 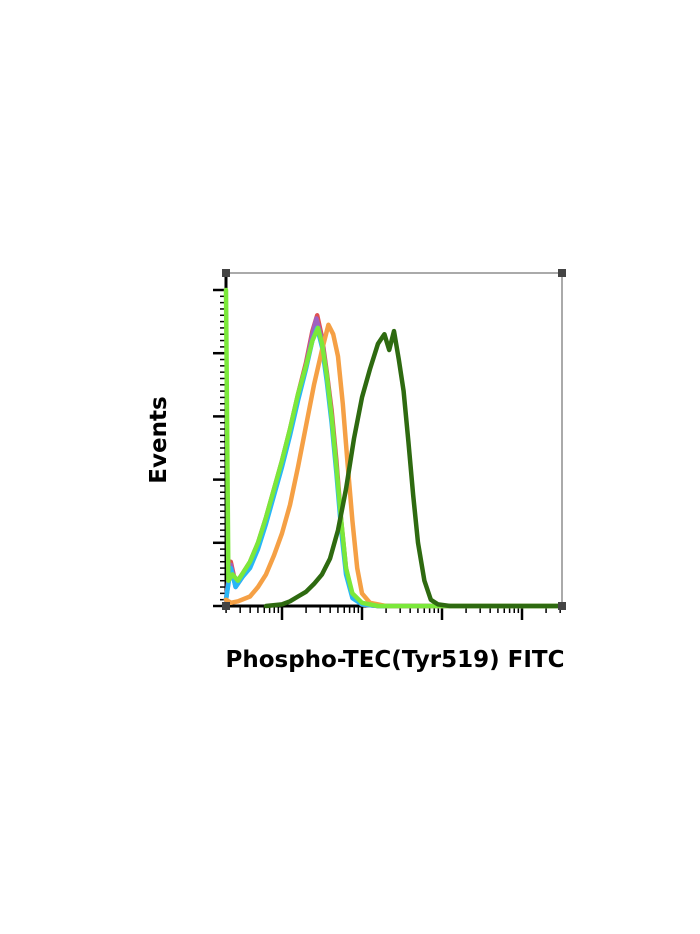 I want to click on x-axis-ticks, so click(x=393, y=613).